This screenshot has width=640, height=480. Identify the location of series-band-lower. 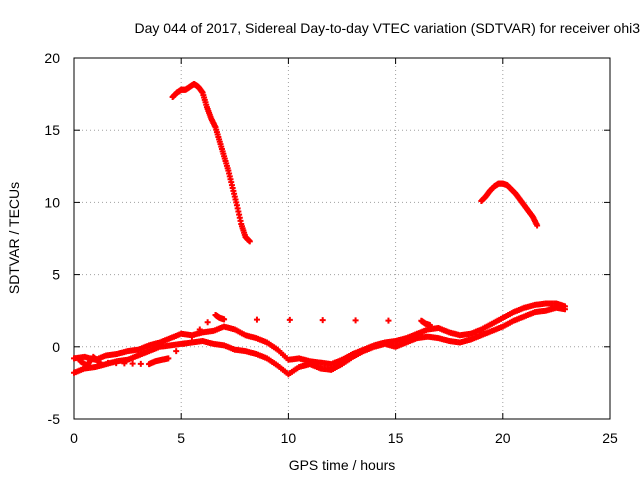
(319, 341).